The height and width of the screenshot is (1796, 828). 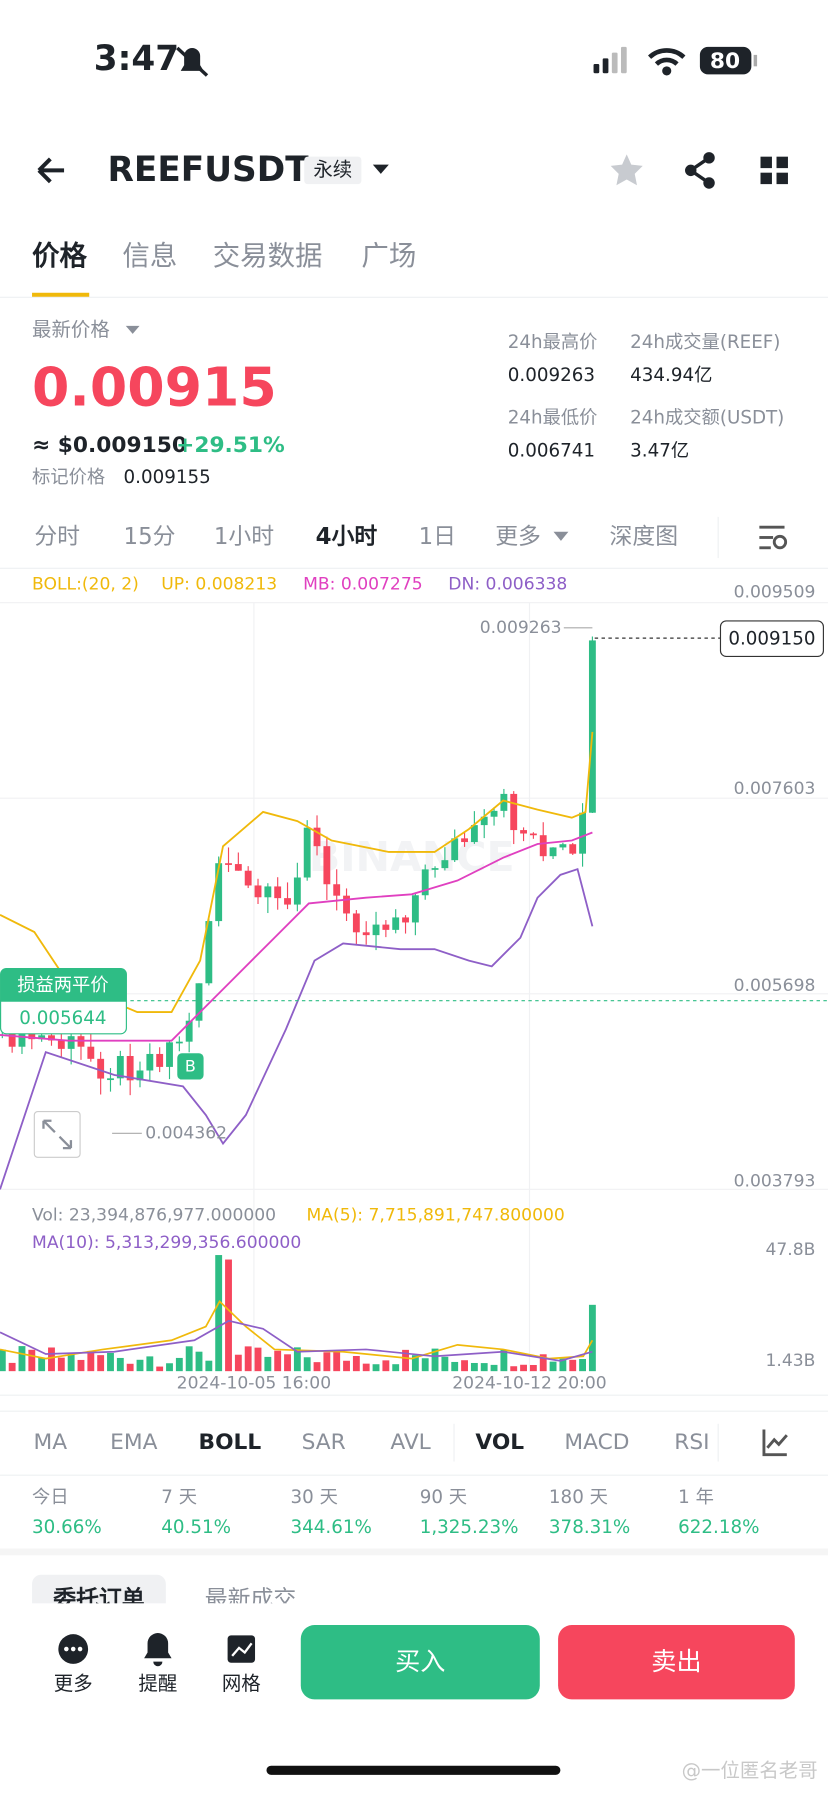 What do you see at coordinates (659, 451) in the screenshot?
I see `stat-value: 3.47亿` at bounding box center [659, 451].